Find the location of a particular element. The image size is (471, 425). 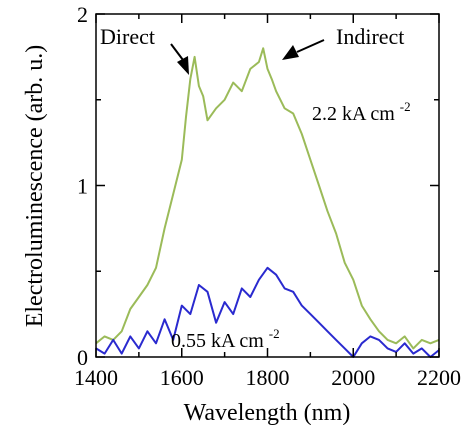

annotation-direct: Direct is located at coordinates (127, 36).